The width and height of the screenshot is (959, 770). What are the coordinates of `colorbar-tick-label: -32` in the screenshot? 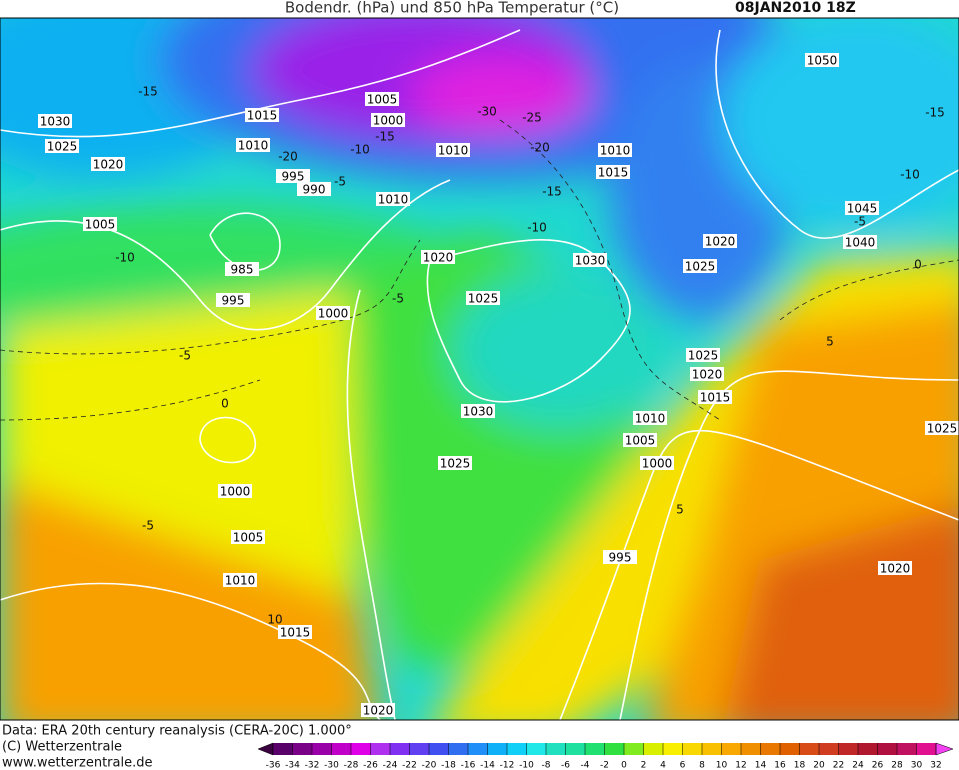 It's located at (312, 765).